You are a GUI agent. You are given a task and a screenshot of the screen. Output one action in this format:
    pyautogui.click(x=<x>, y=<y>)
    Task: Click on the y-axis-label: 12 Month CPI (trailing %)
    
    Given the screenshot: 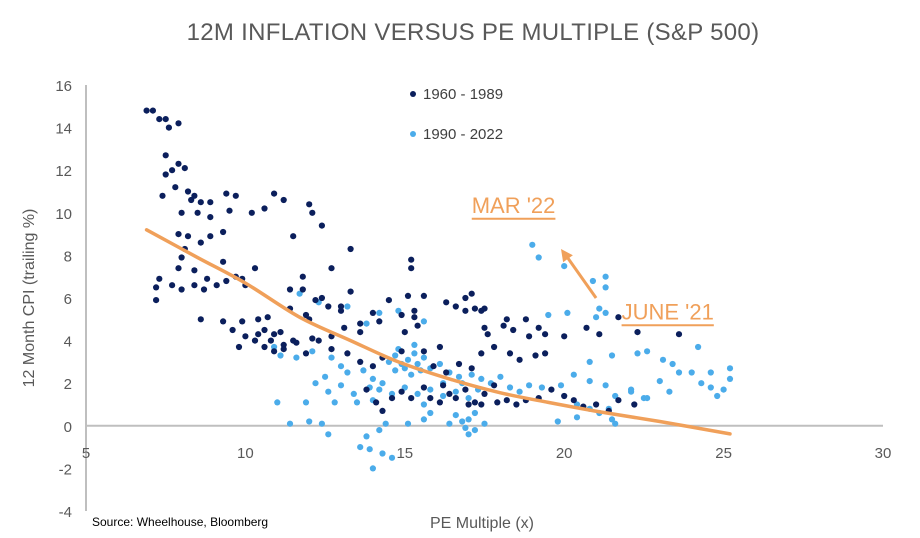 What is the action you would take?
    pyautogui.click(x=29, y=298)
    